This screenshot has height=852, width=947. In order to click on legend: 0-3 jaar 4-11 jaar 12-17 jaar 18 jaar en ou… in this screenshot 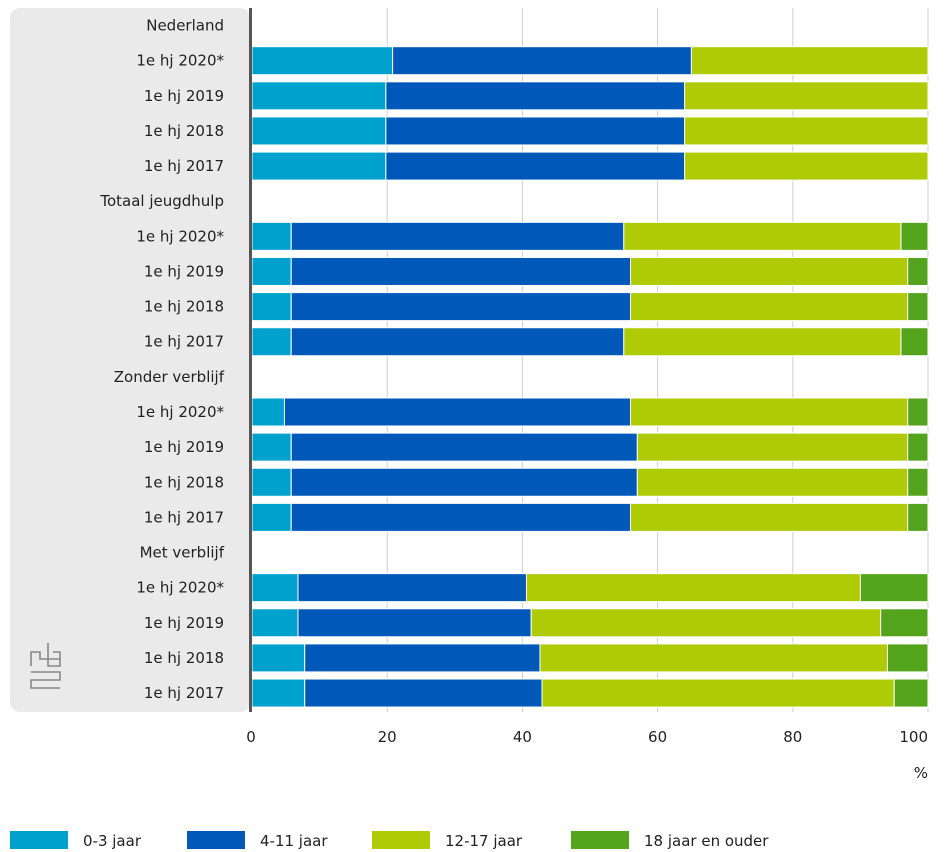, I will do `click(389, 840)`.